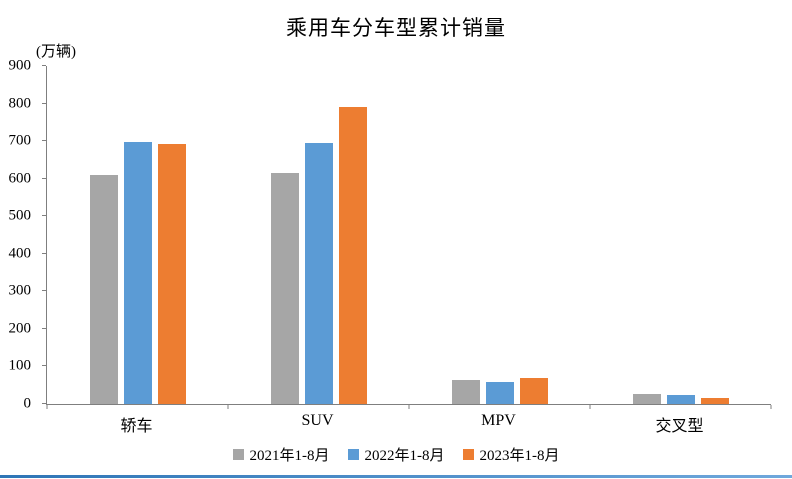 The width and height of the screenshot is (792, 479). What do you see at coordinates (289, 456) in the screenshot?
I see `legend-label: 2021年1-8月` at bounding box center [289, 456].